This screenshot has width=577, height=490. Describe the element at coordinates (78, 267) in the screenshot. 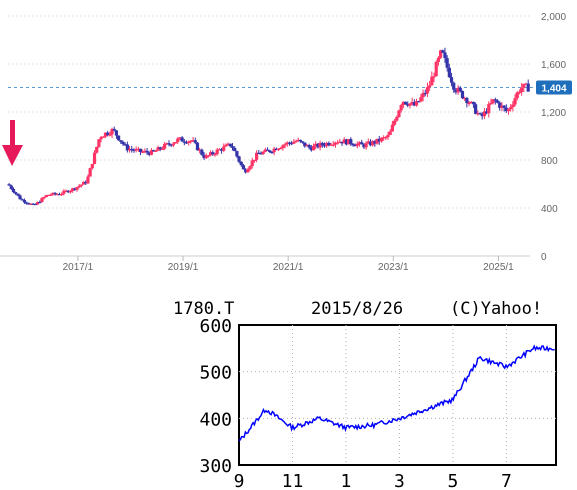

I see `x-tick-label: 2017/1` at that location.